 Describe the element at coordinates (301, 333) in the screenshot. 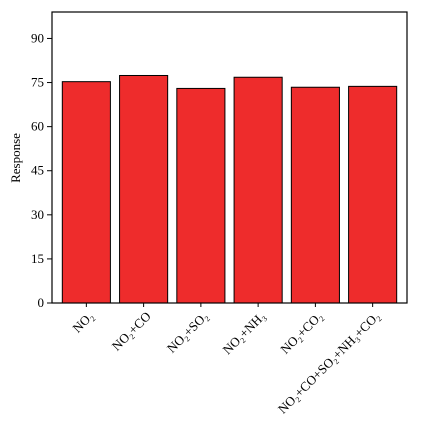

I see `x-tick-label: NO₂+CO₂` at that location.